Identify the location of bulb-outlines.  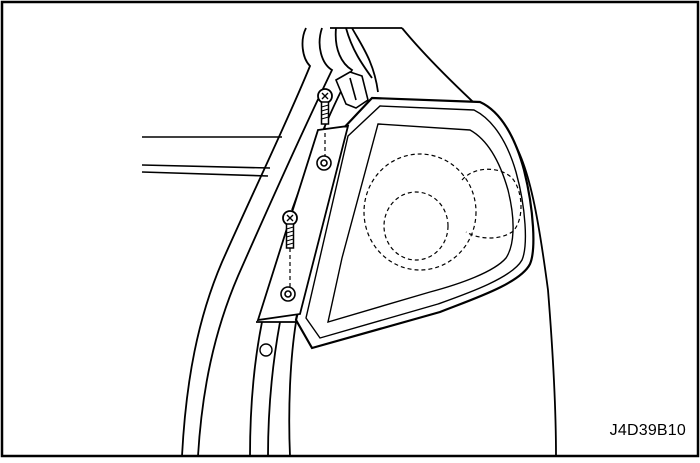
(442, 212).